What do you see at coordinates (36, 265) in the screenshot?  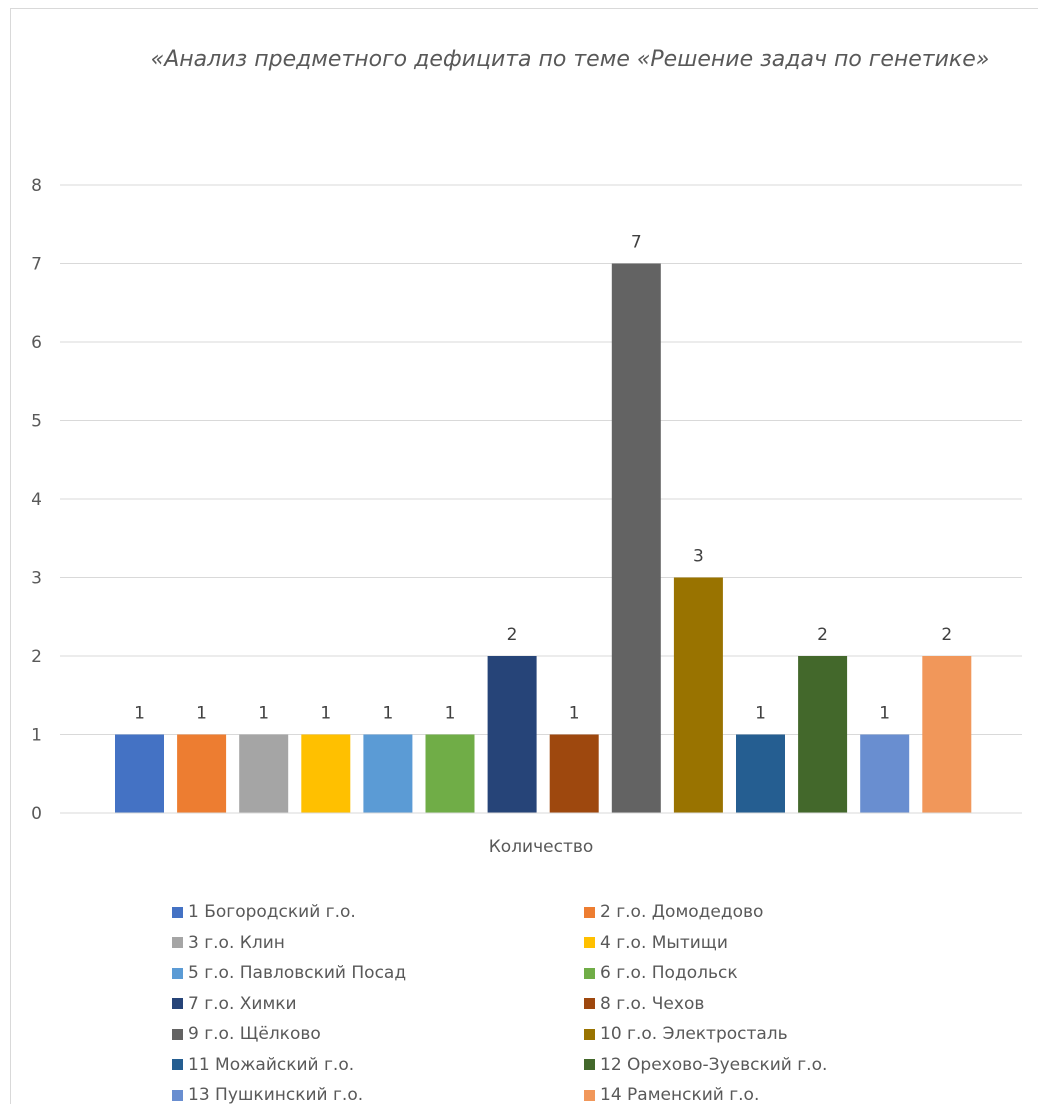 I see `y-tick-label: 7` at bounding box center [36, 265].